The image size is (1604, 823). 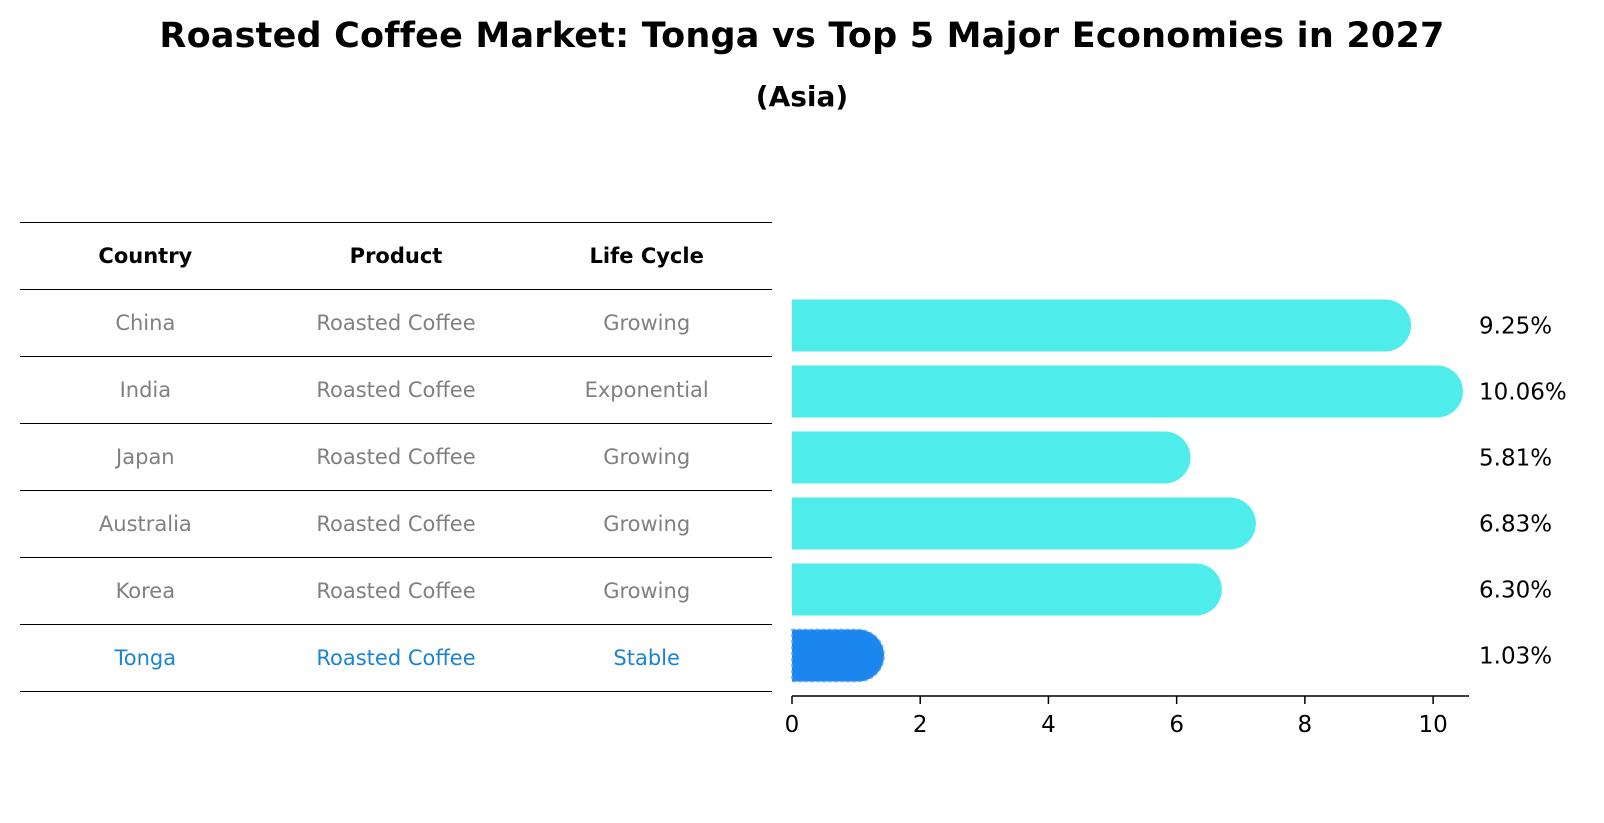 I want to click on bar-australia, so click(x=1024, y=523).